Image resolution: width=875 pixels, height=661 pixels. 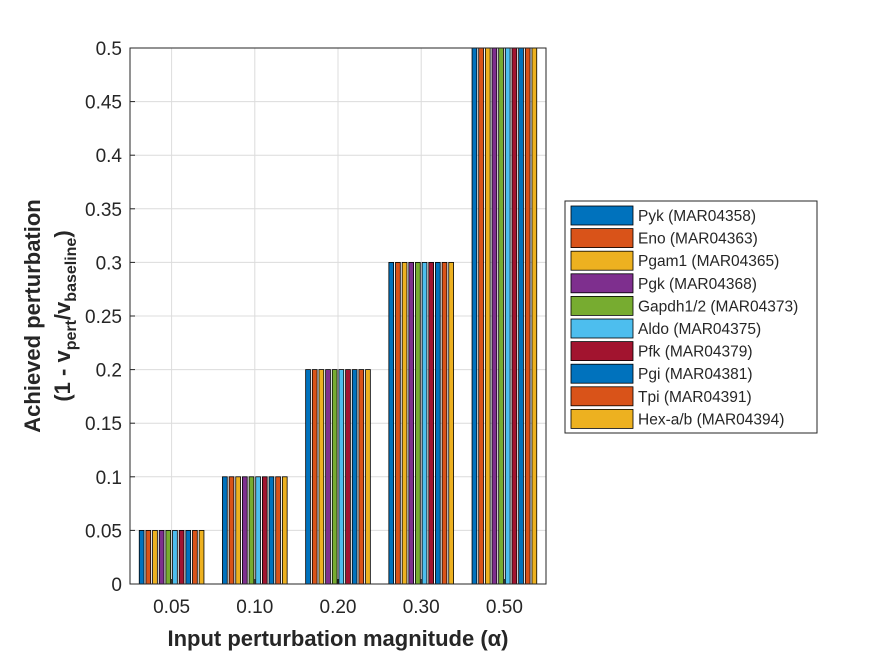 I want to click on x-axis: 0.05 0.10 0.20 0.30 0.50, so click(x=338, y=598).